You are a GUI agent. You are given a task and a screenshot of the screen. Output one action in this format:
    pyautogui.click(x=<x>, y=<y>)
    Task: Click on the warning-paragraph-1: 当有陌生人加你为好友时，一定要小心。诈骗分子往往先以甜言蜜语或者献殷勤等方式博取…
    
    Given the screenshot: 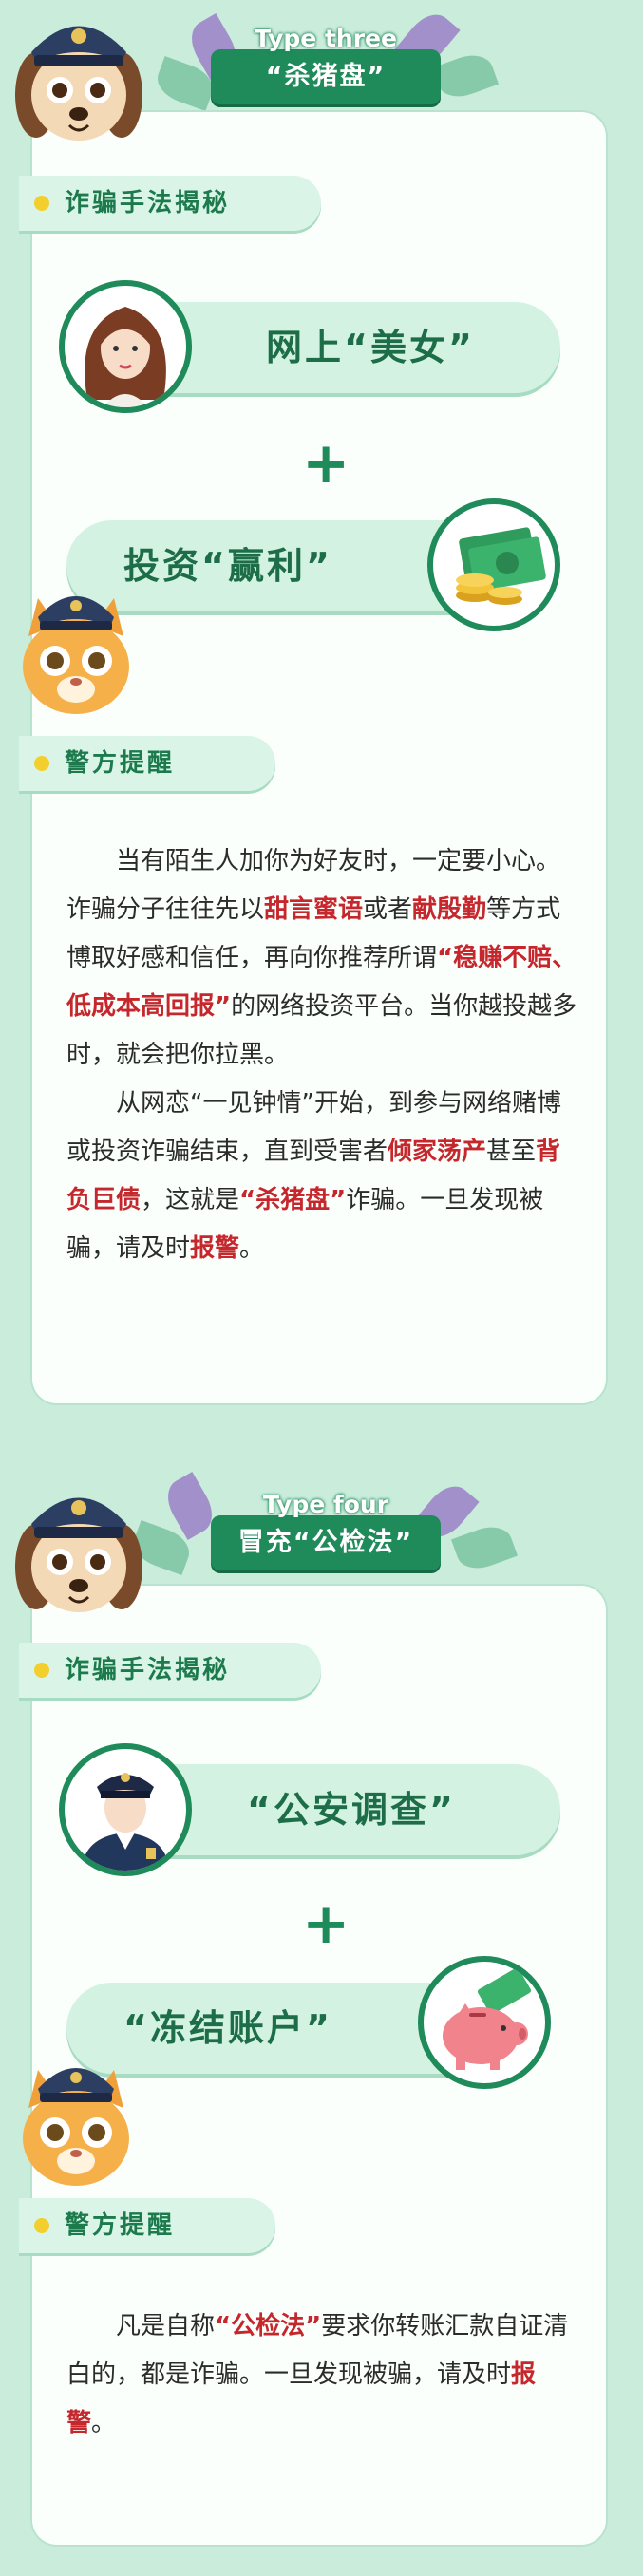 What is the action you would take?
    pyautogui.click(x=322, y=958)
    